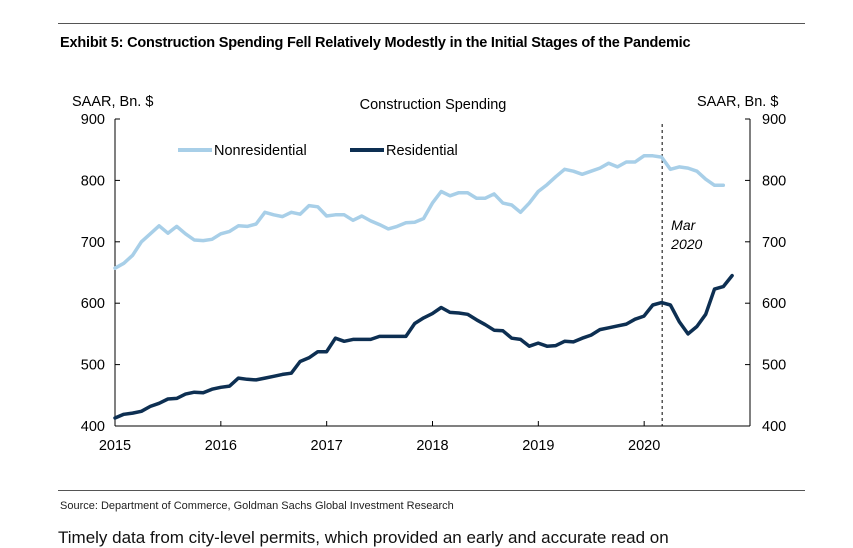 This screenshot has height=548, width=853. Describe the element at coordinates (93, 243) in the screenshot. I see `y-tick-label-left: 700` at that location.